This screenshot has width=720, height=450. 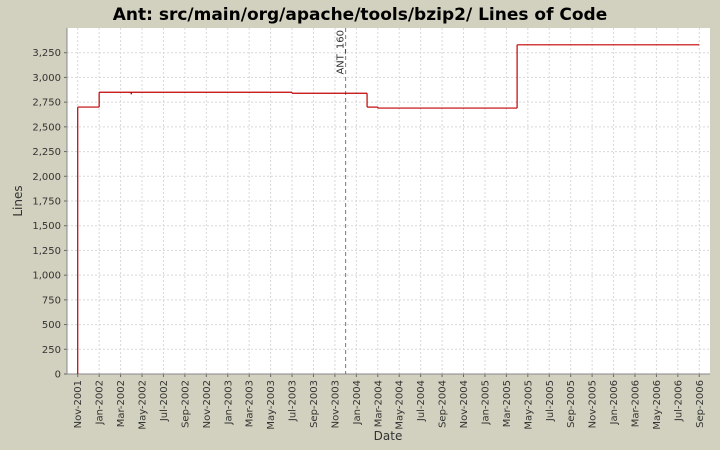 What do you see at coordinates (657, 405) in the screenshot?
I see `x-tick-label: May-2006` at bounding box center [657, 405].